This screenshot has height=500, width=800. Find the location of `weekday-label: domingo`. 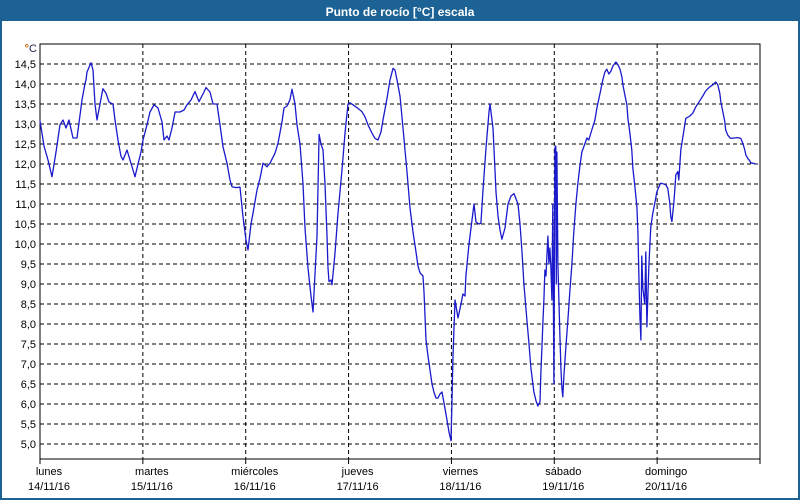

weekday-label: domingo is located at coordinates (666, 472).